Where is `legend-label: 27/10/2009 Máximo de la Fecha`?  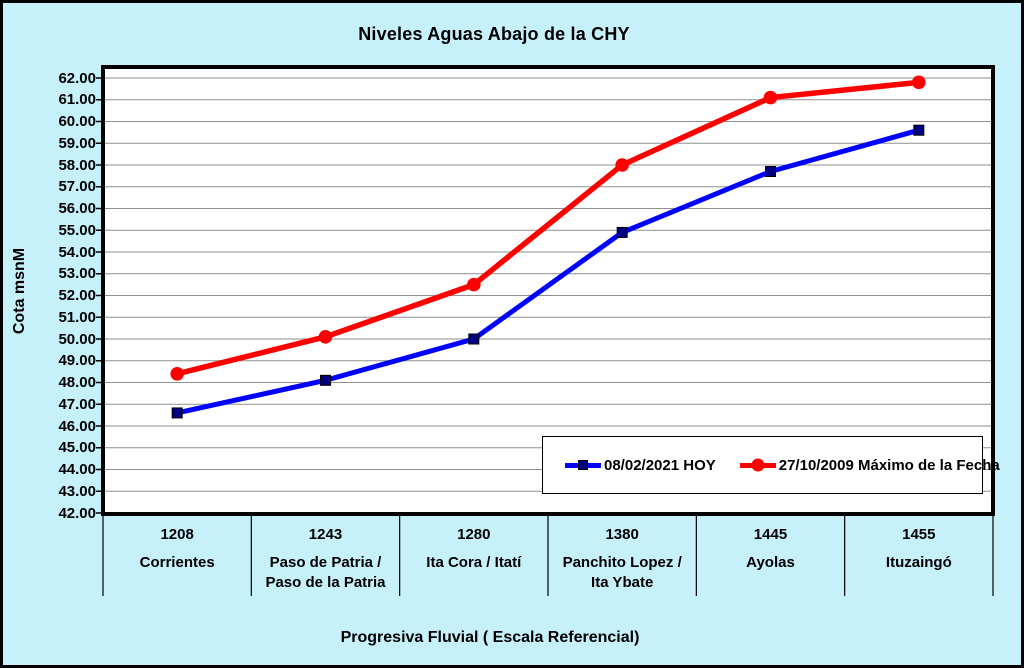 legend-label: 27/10/2009 Máximo de la Fecha is located at coordinates (889, 465).